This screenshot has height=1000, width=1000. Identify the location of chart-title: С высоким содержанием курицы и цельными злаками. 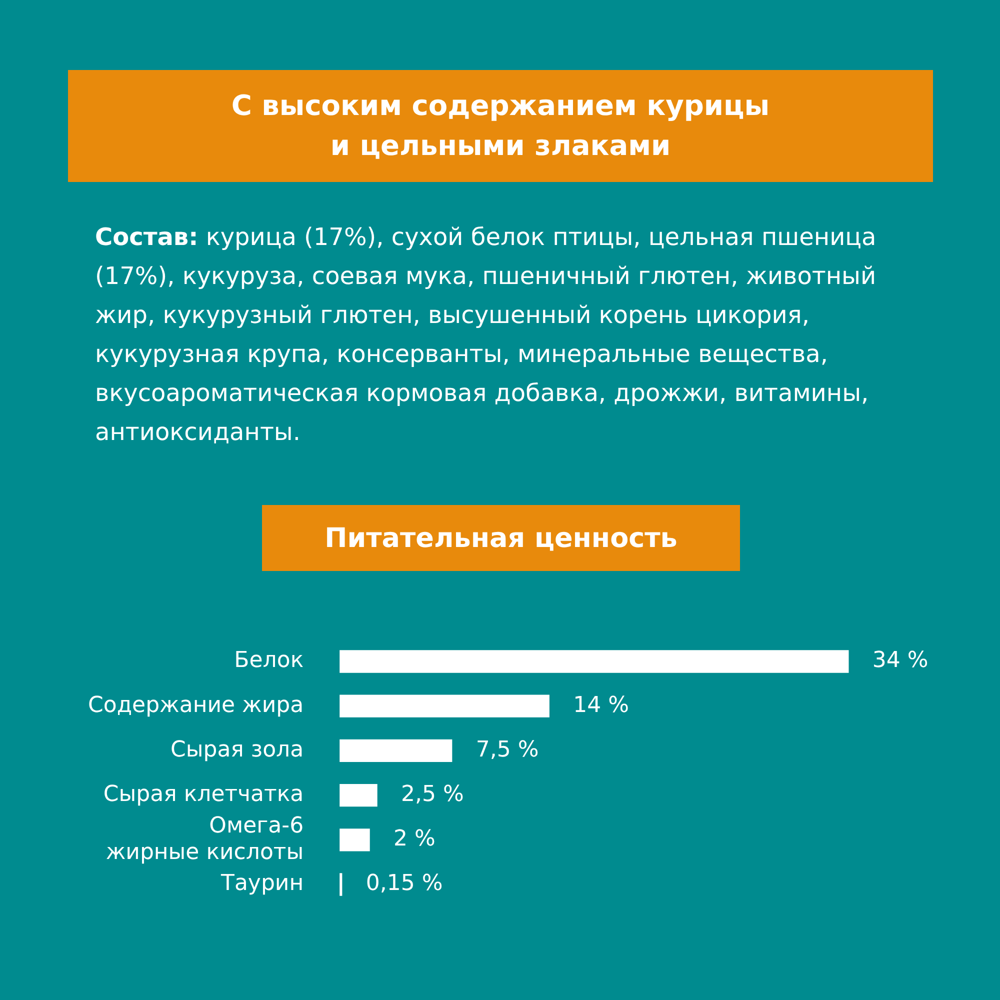
(500, 126).